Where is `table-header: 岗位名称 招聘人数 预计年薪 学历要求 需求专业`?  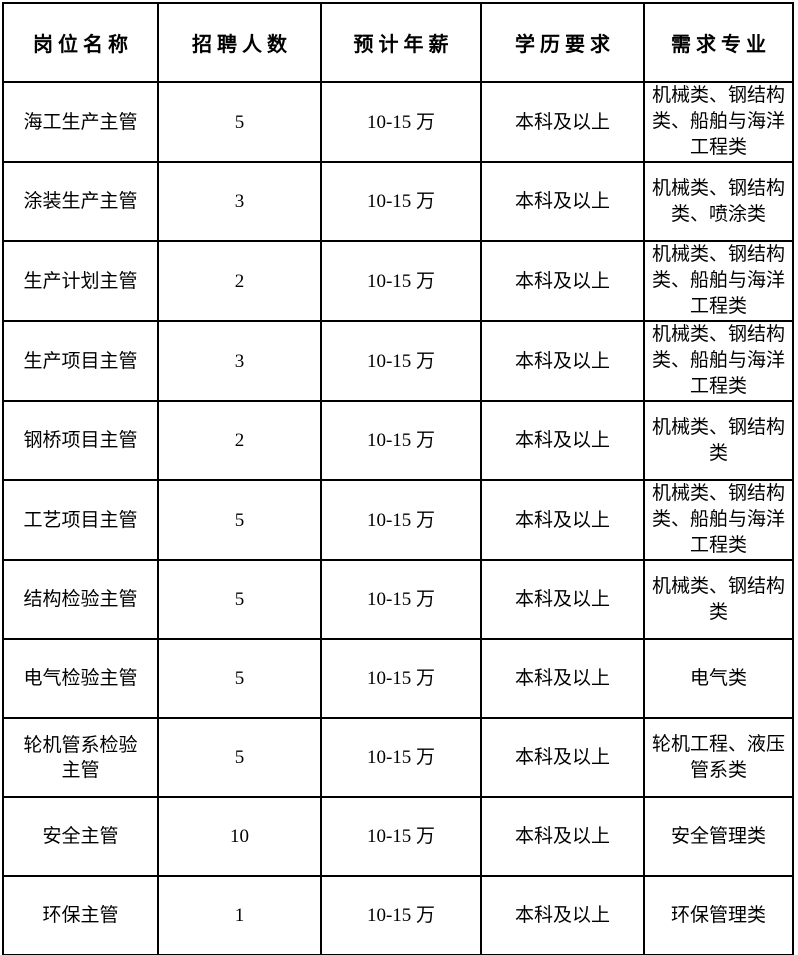
table-header: 岗位名称 招聘人数 预计年薪 学历要求 需求专业 is located at coordinates (398, 42).